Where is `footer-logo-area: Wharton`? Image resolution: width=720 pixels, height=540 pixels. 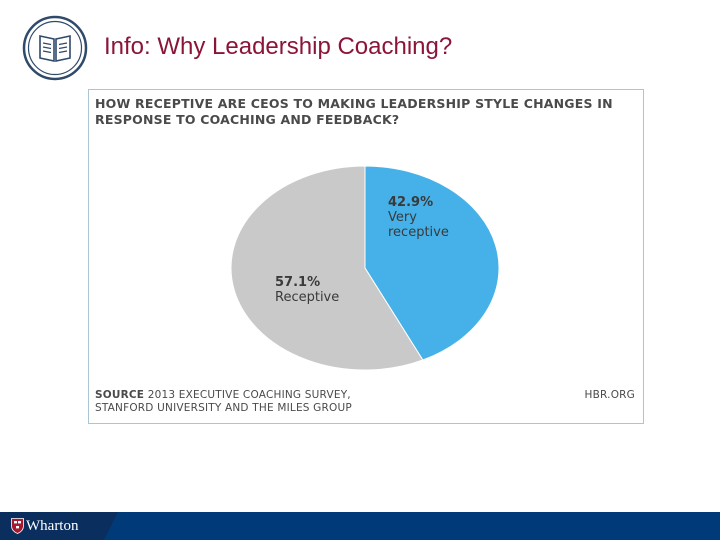
footer-logo-area: Wharton is located at coordinates (59, 526).